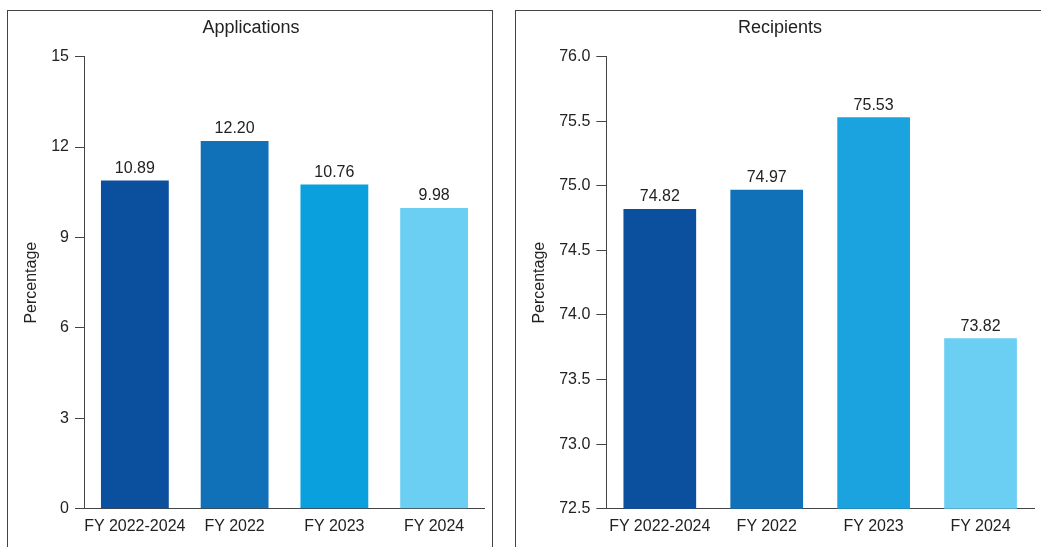  I want to click on data-label: 74.82, so click(659, 196).